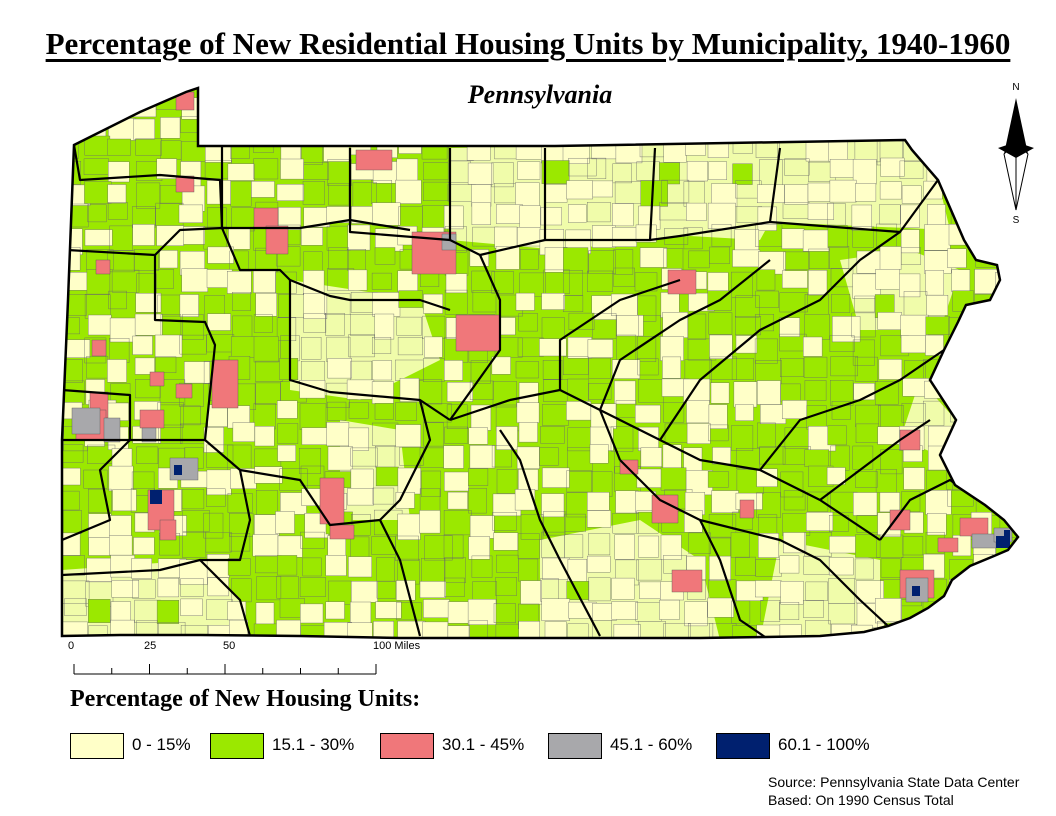 The image size is (1056, 816). I want to click on north-arrow: N S, so click(1016, 155).